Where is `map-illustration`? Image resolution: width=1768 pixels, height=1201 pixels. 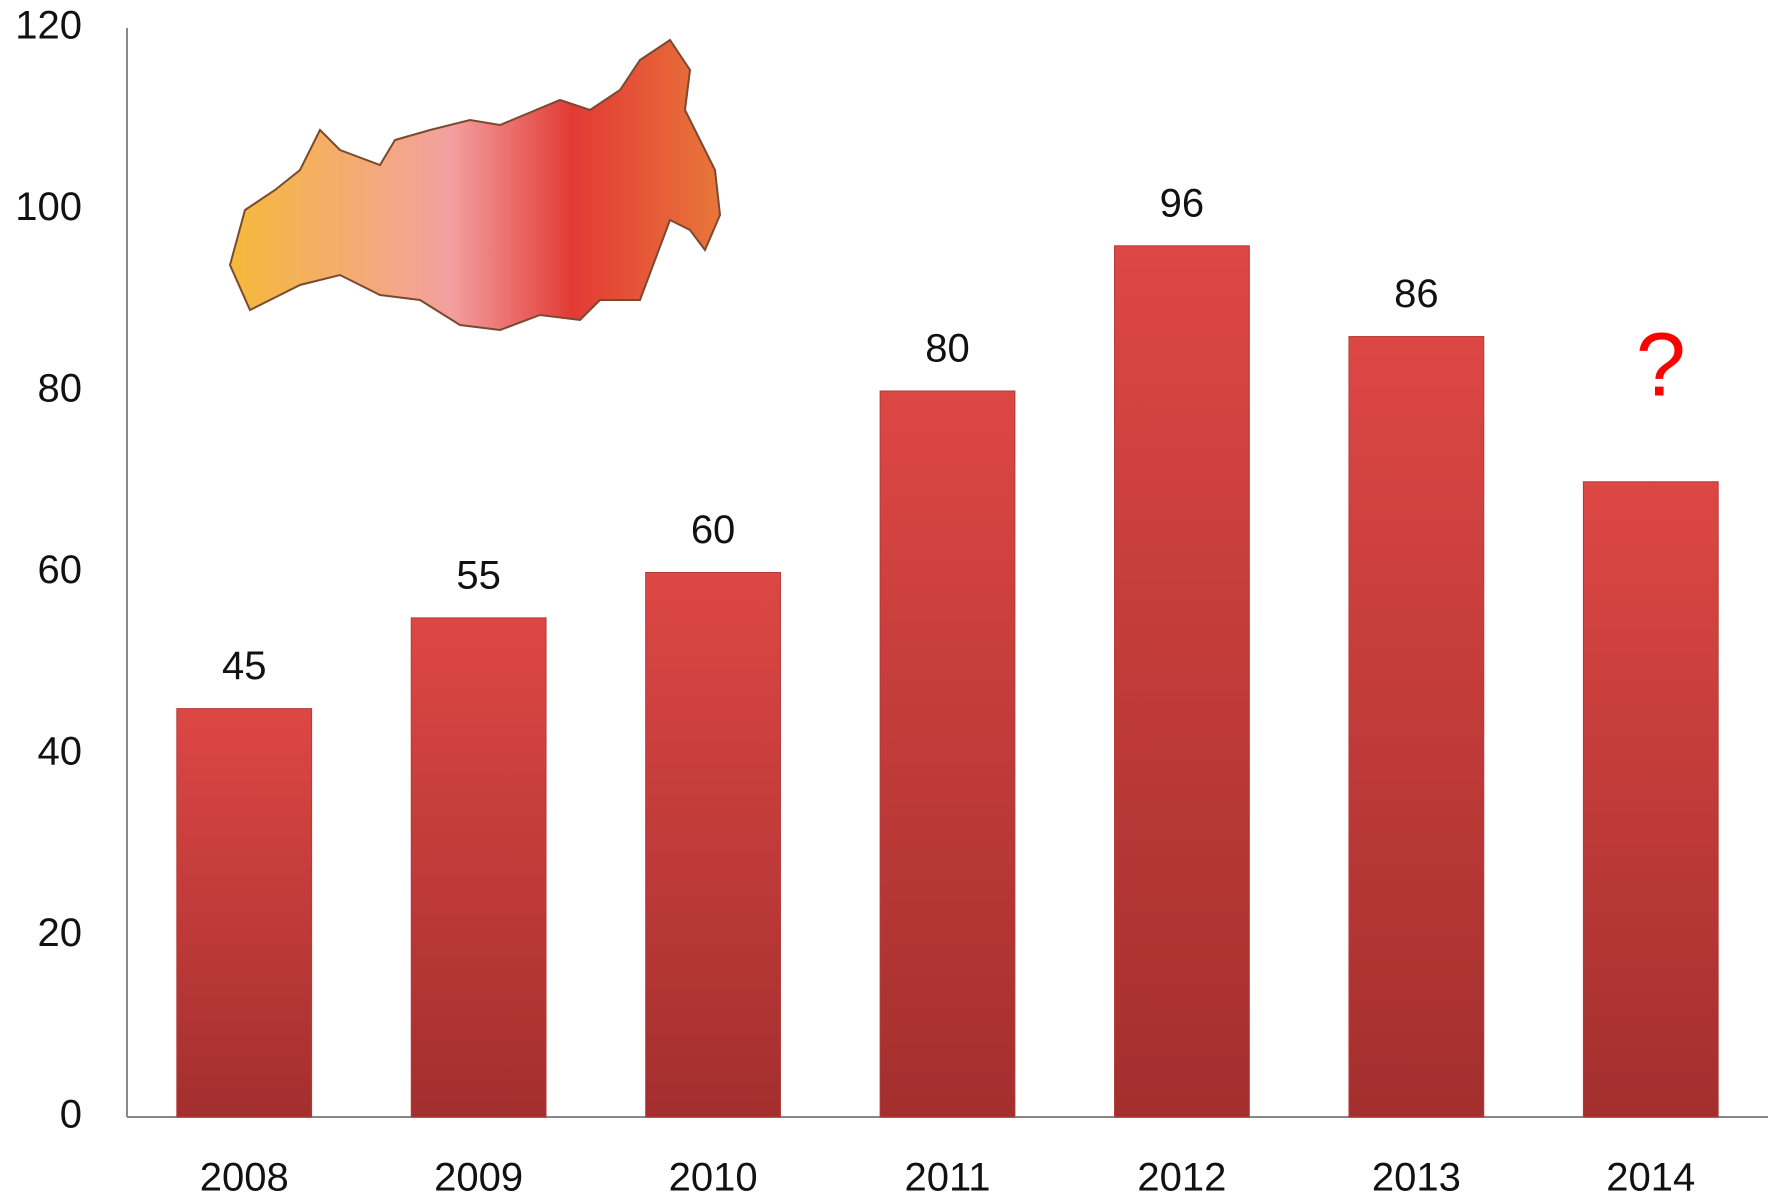
map-illustration is located at coordinates (475, 185).